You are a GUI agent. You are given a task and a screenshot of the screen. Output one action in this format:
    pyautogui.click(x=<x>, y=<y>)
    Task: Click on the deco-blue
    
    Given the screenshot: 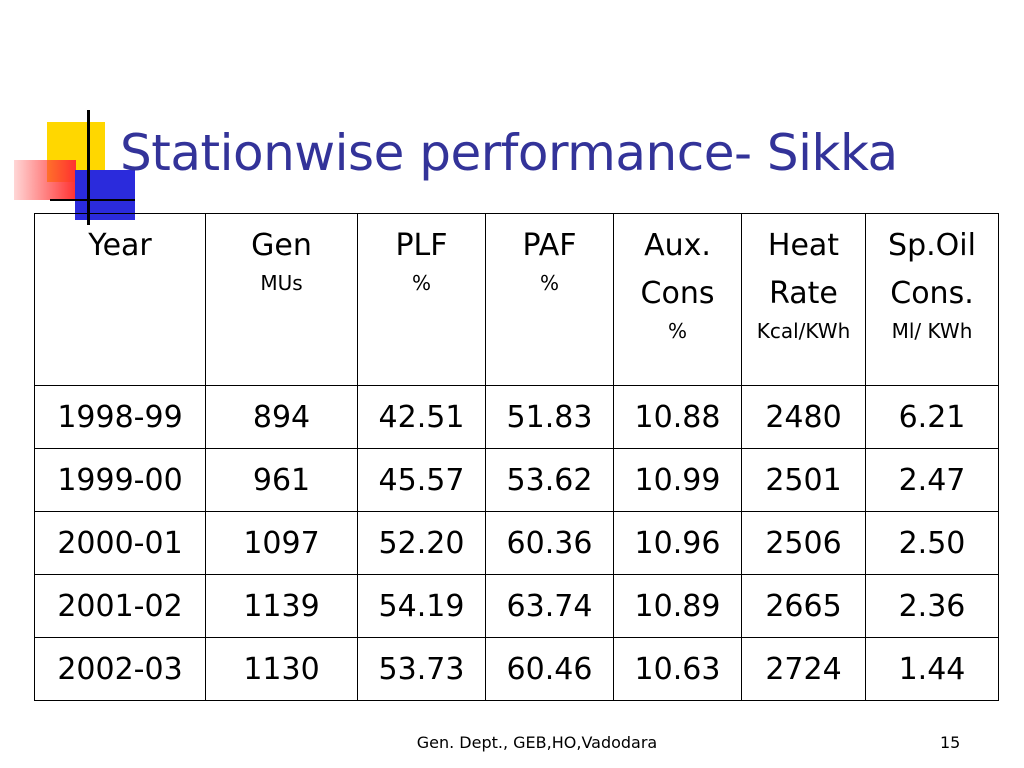 What is the action you would take?
    pyautogui.click(x=105, y=195)
    